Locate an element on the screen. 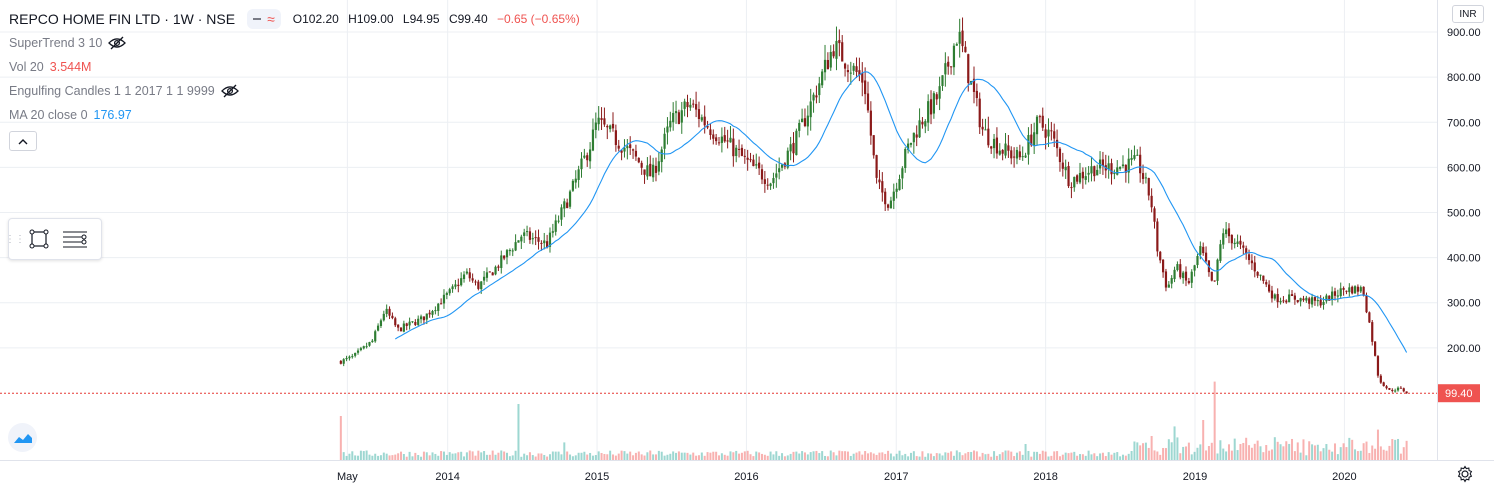 The width and height of the screenshot is (1494, 487). indicator-ma: MA 20 close 0 176.97 is located at coordinates (297, 115).